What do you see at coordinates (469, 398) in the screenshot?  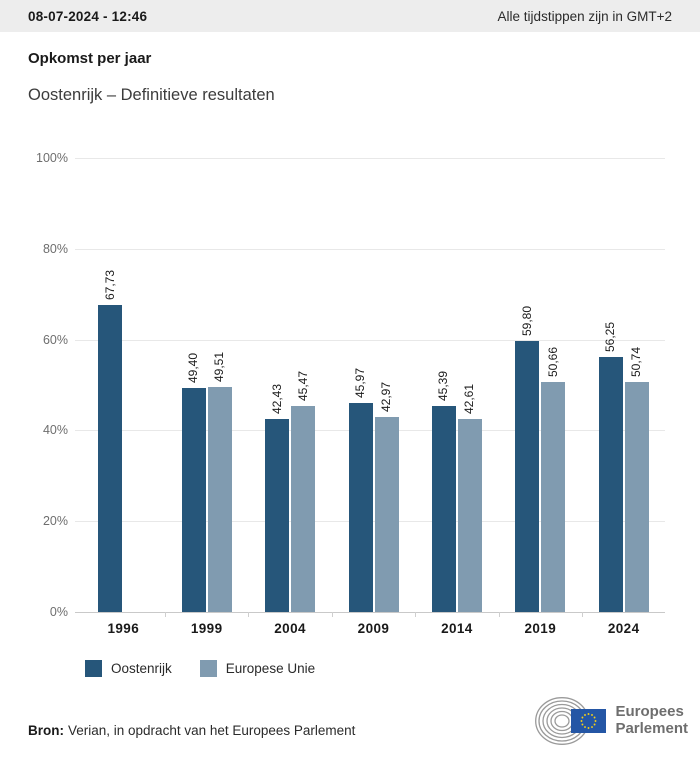 I see `bar-value-label: 42,61` at bounding box center [469, 398].